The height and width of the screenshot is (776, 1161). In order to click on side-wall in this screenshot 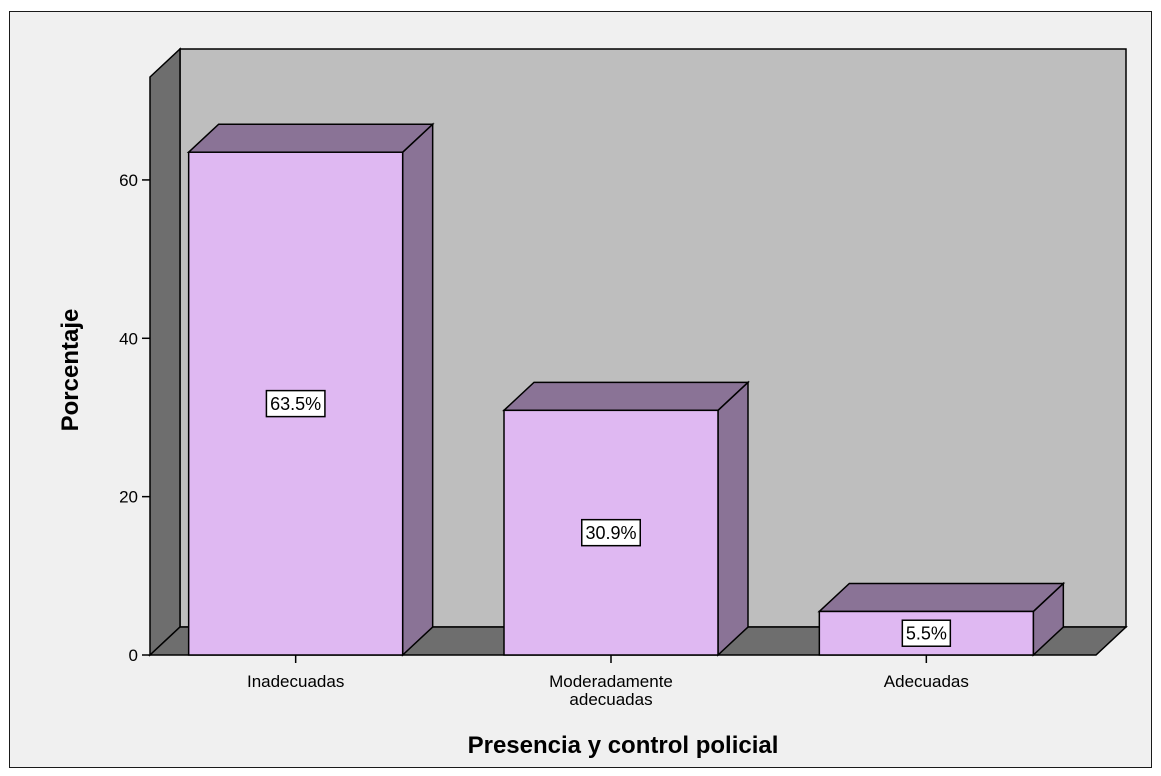, I will do `click(165, 352)`.